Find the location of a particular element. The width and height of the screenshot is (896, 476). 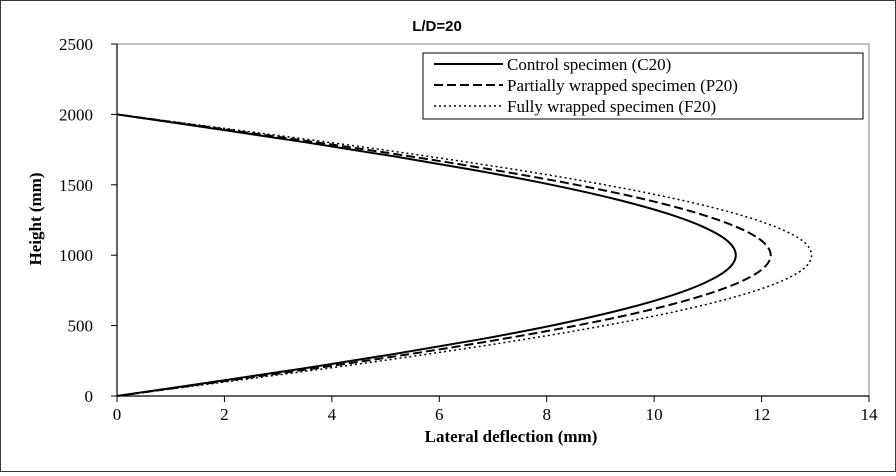

x-tick-label: 2 is located at coordinates (224, 414).